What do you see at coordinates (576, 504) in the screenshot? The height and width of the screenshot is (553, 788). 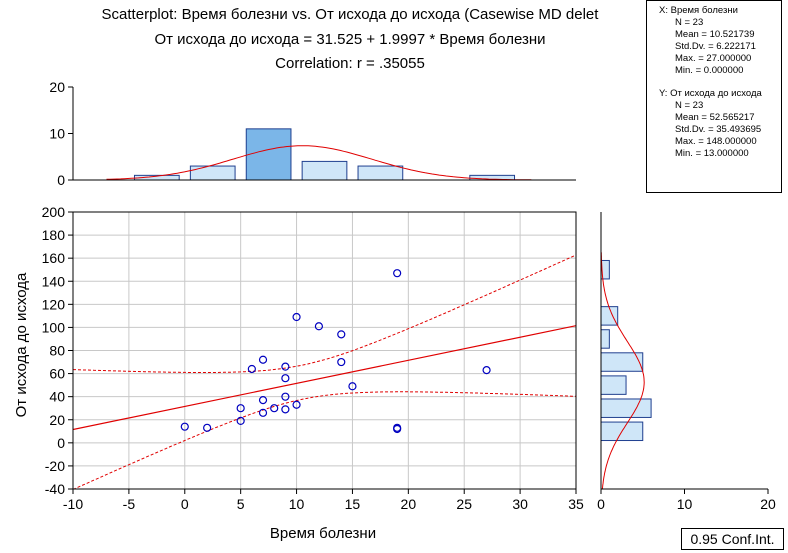 I see `x-tick-label: 35` at bounding box center [576, 504].